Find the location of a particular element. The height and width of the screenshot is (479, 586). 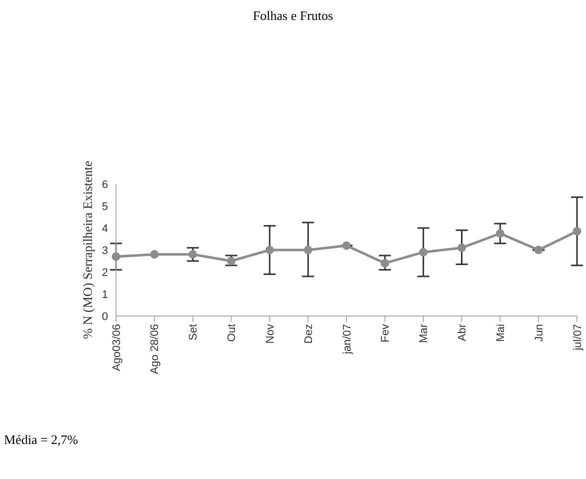

x-tick-label: Dez is located at coordinates (308, 334).